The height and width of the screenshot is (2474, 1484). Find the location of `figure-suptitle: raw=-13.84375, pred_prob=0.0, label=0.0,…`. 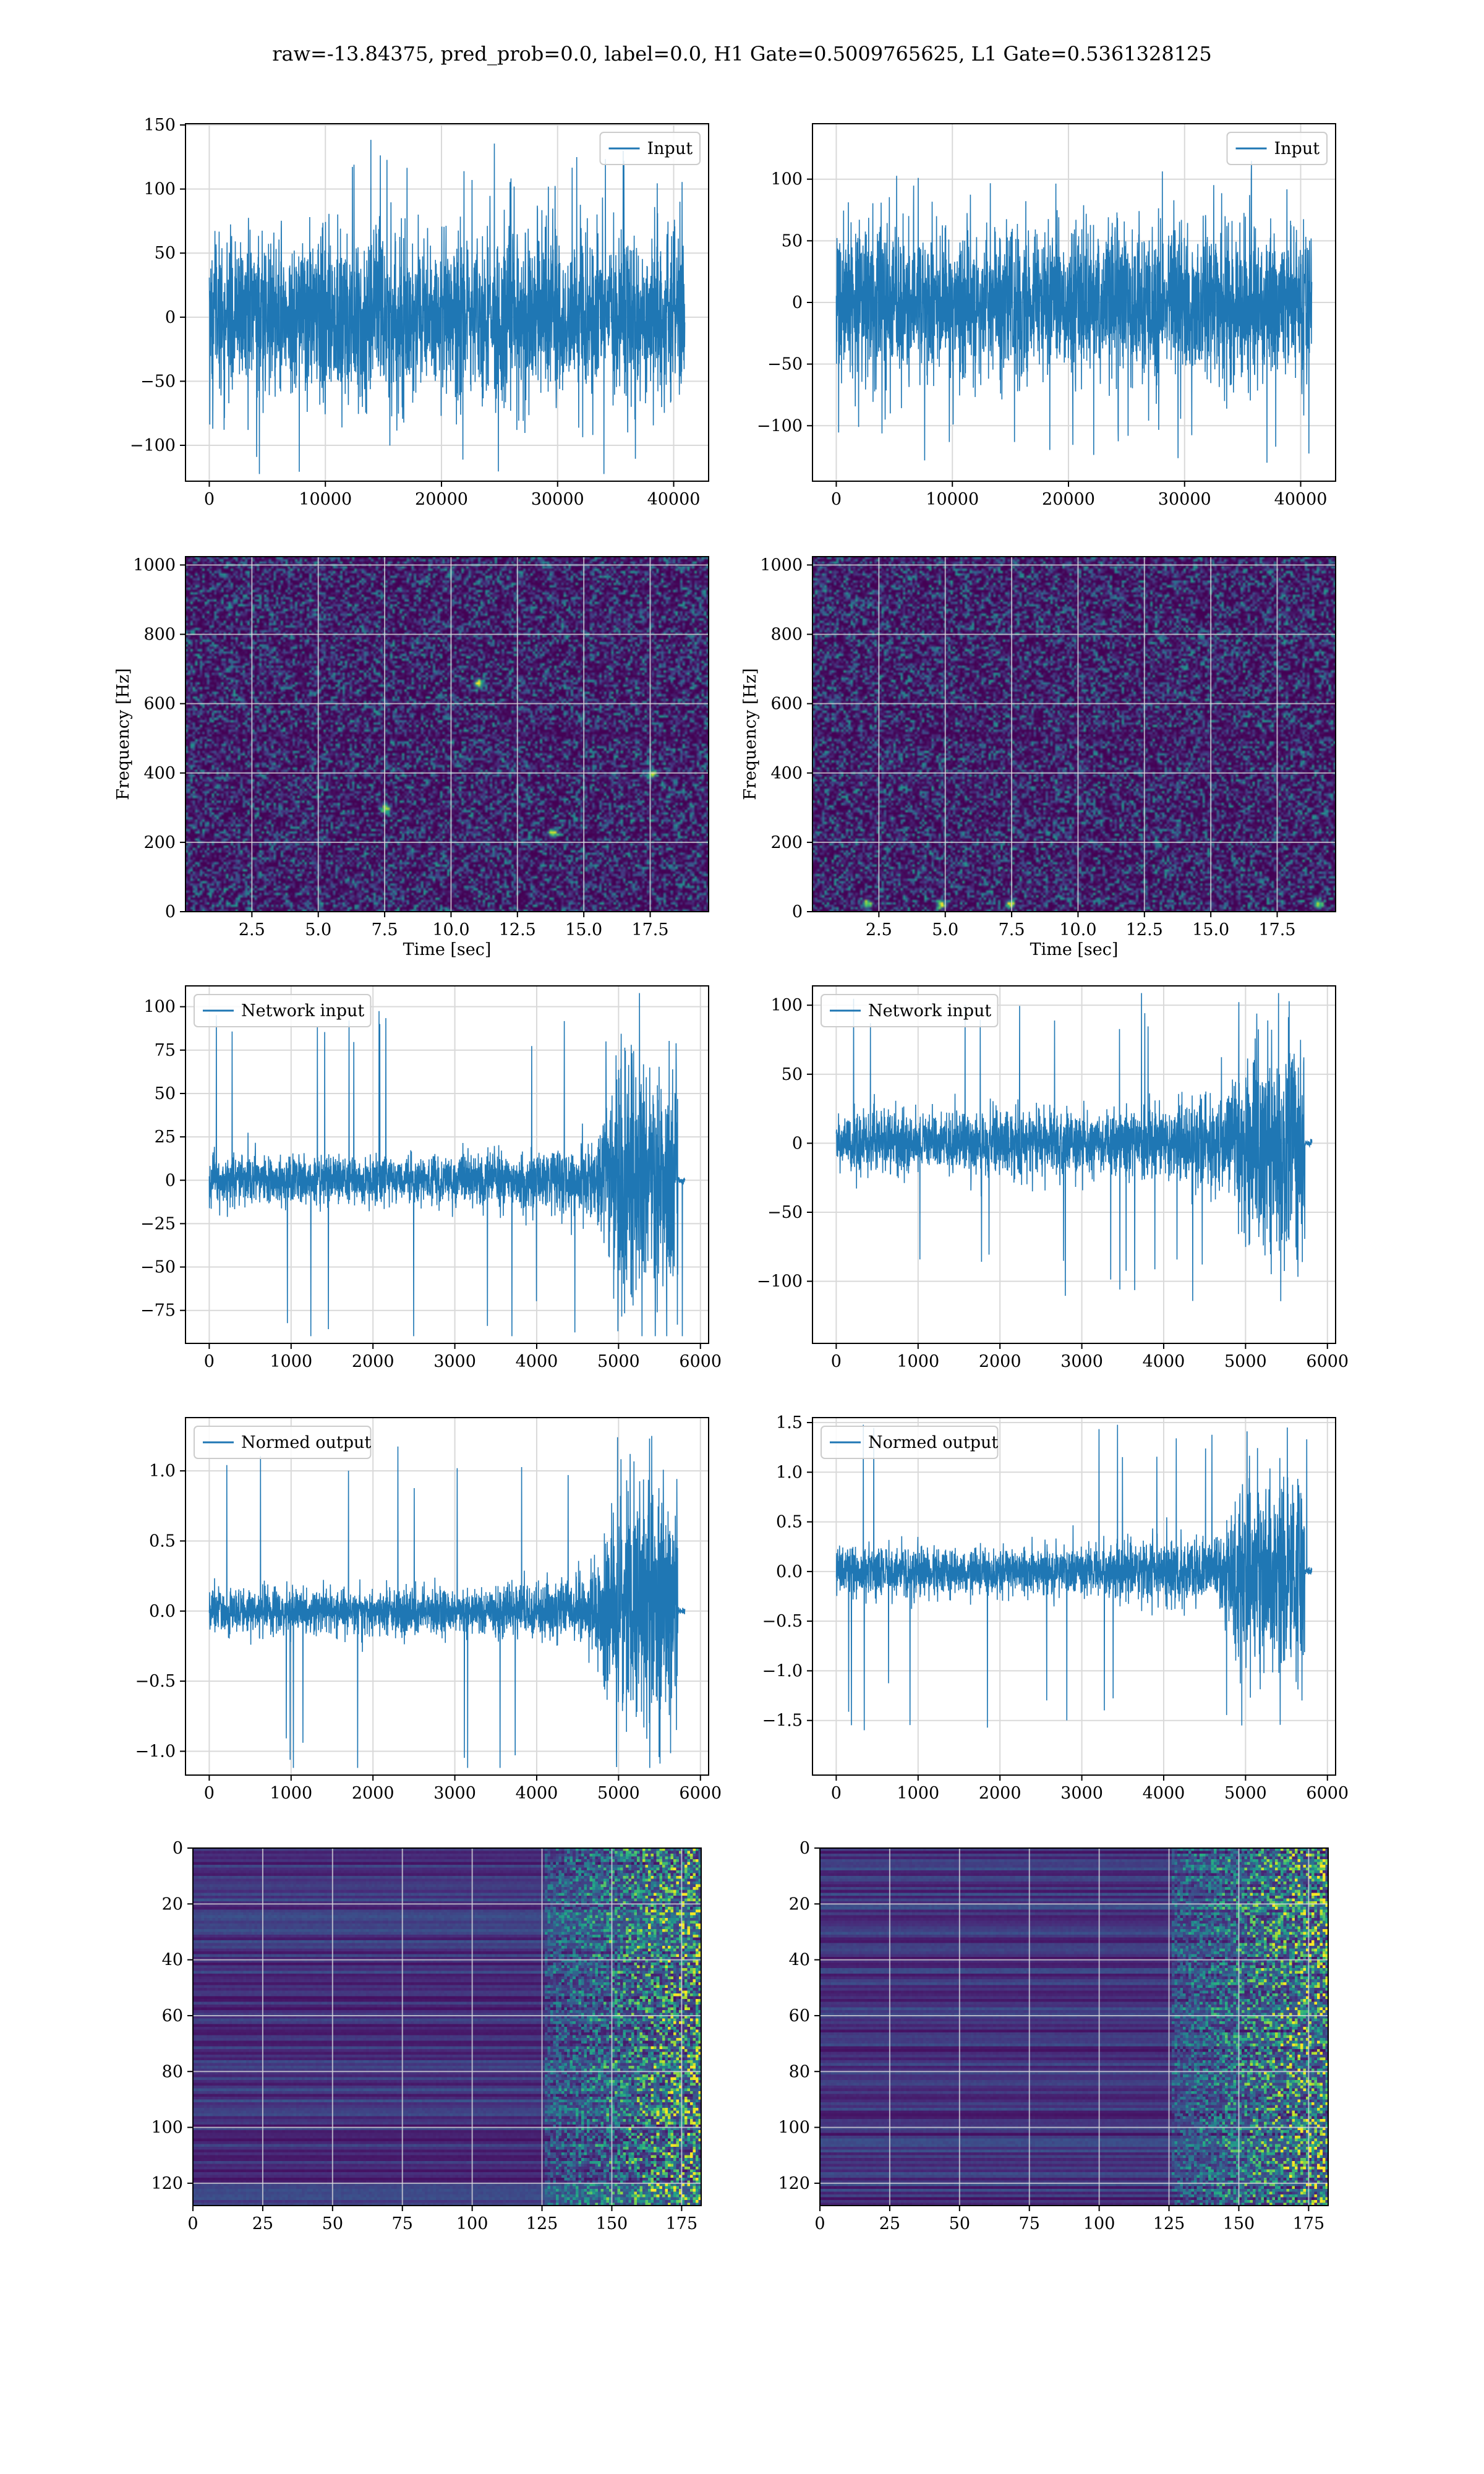

figure-suptitle: raw=-13.84375, pred_prob=0.0, label=0.0,… is located at coordinates (742, 54).